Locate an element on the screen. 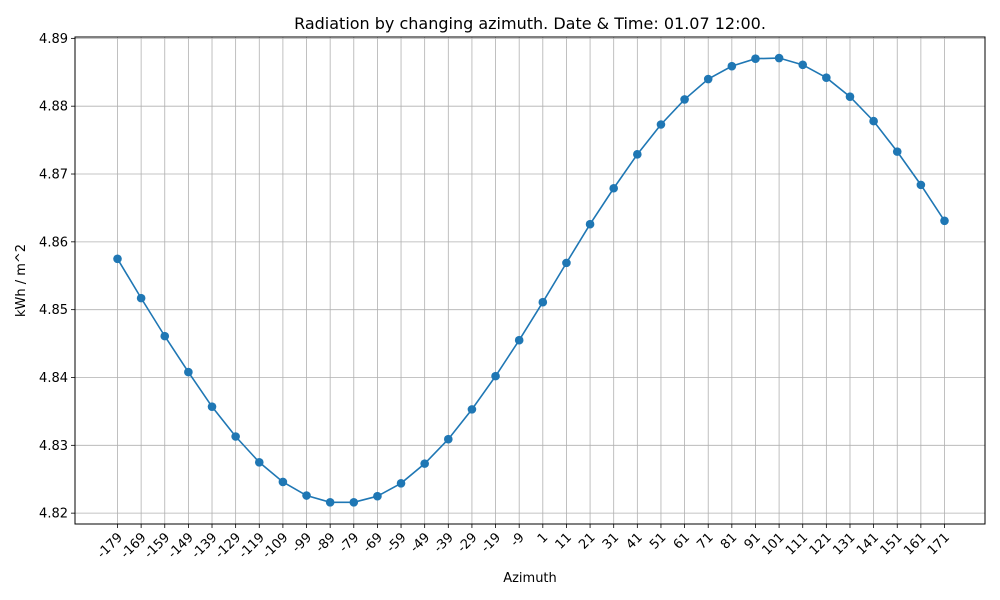 The image size is (1000, 600). x-axis-label: Azimuth is located at coordinates (530, 578).